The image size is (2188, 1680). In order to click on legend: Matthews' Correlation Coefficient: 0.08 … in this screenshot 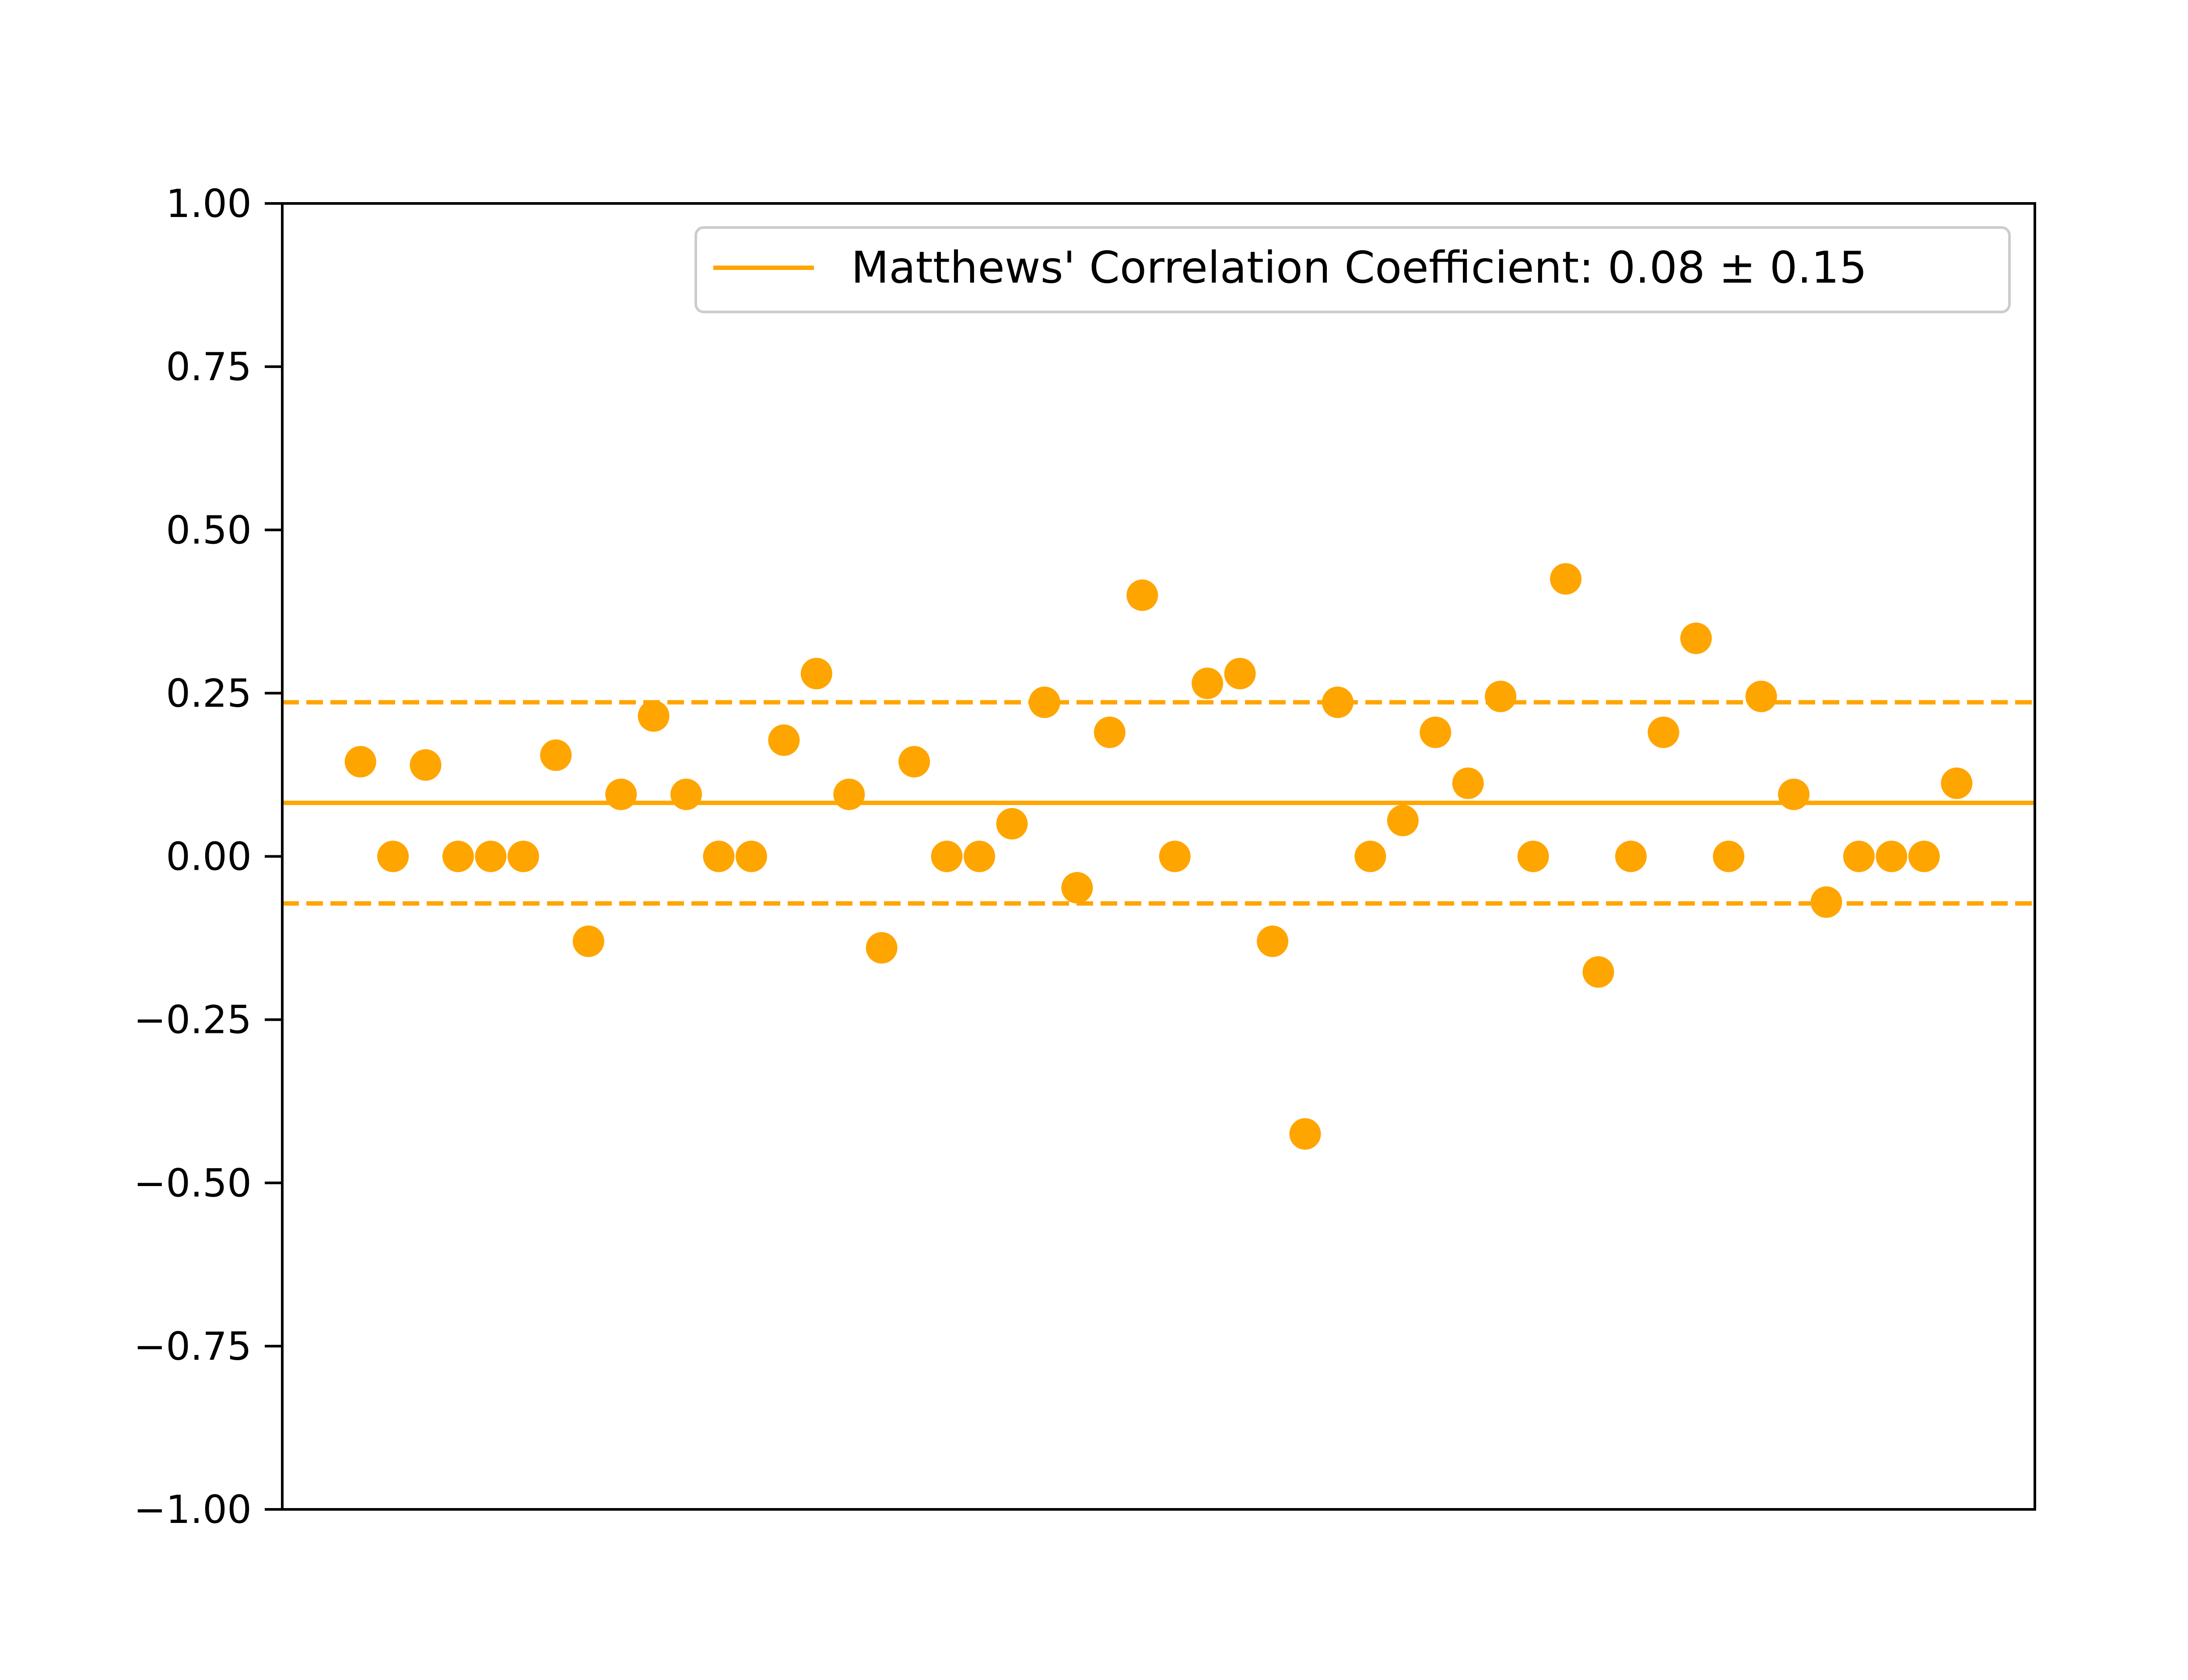, I will do `click(1352, 269)`.